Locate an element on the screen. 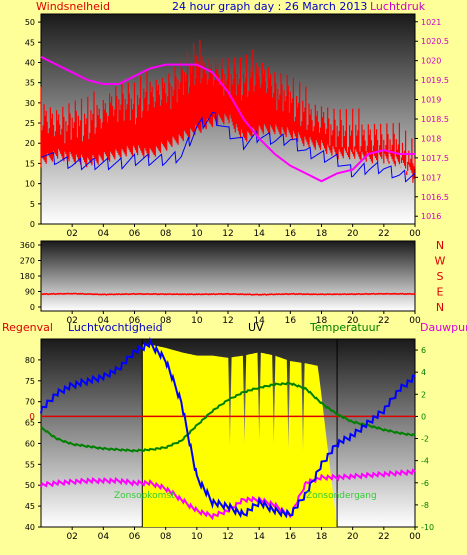  humidity-ytick-label: 55 is located at coordinates (30, 464).